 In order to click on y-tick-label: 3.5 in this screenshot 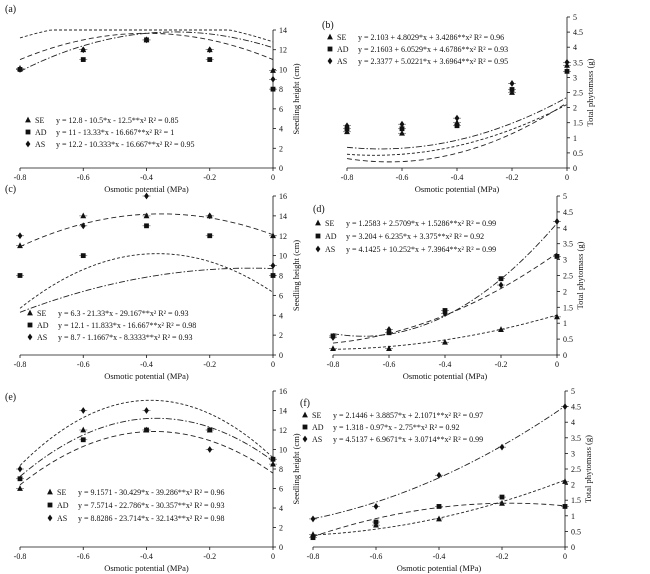, I will do `click(568, 244)`.